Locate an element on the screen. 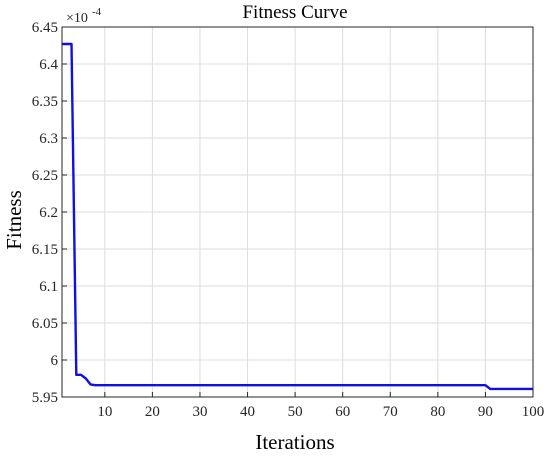  x-tick-label: 60 is located at coordinates (342, 412).